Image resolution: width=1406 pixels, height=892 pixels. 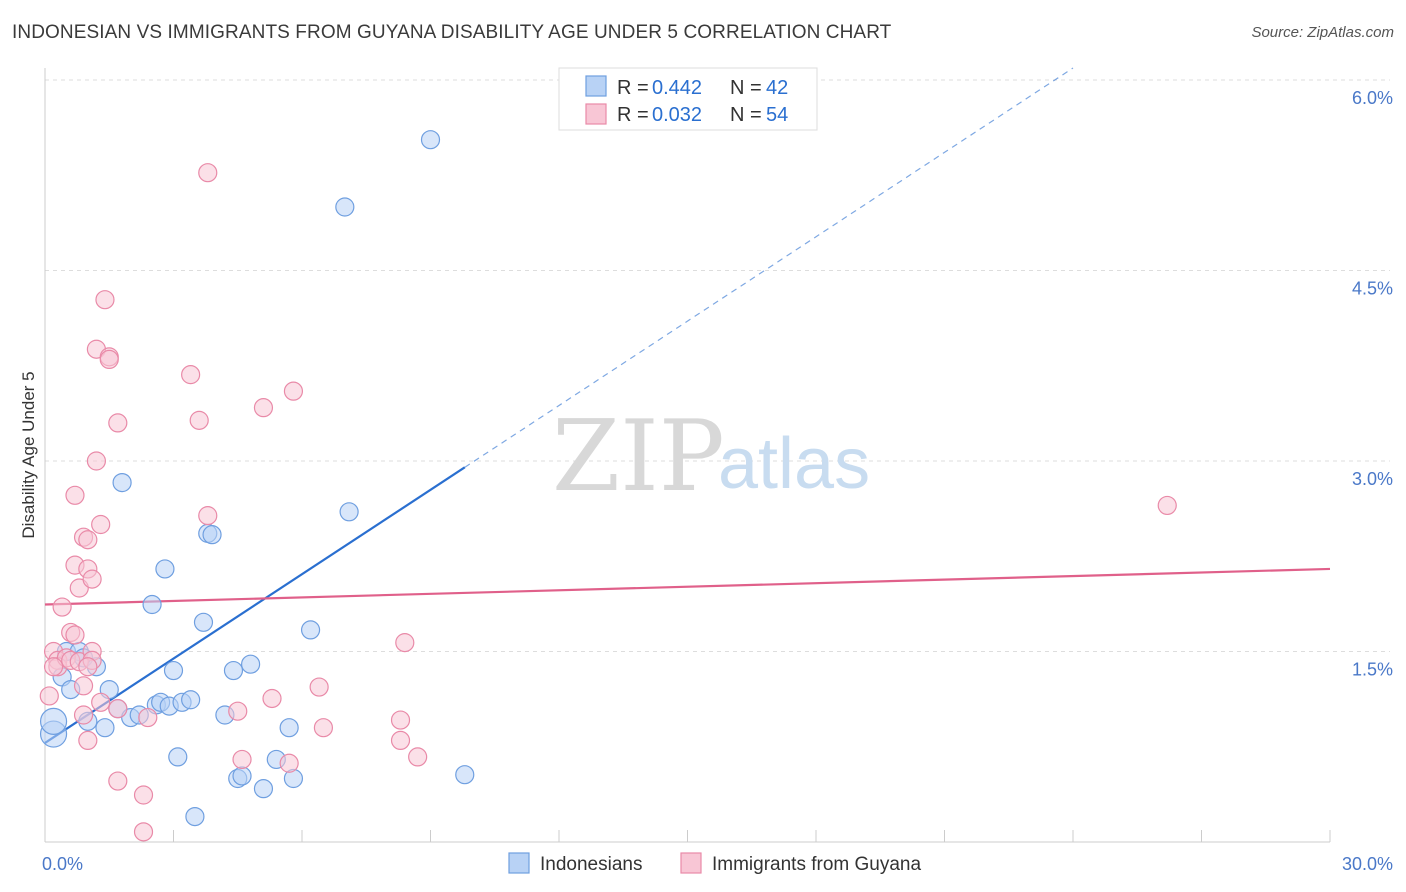 What do you see at coordinates (1372, 384) in the screenshot?
I see `y-tick-labels: 1.5% 3.0% 4.5% 6.0%` at bounding box center [1372, 384].